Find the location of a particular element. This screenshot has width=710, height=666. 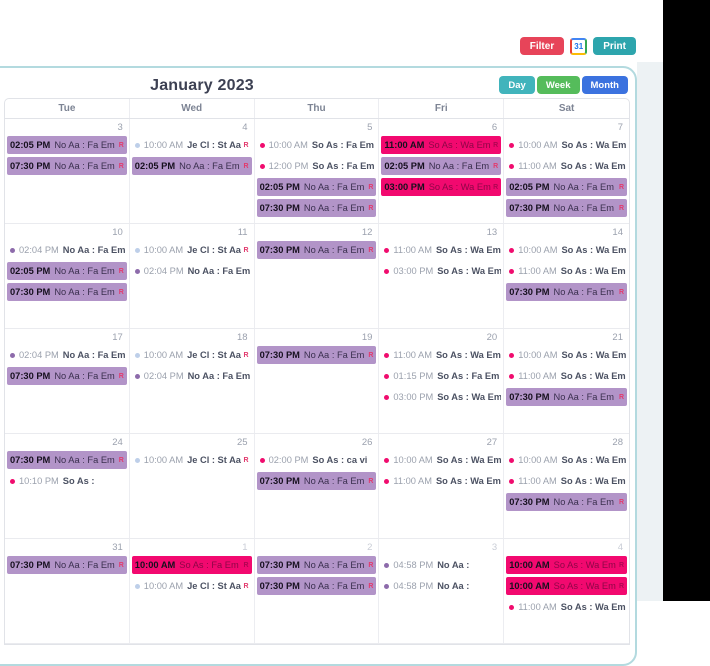

day-header: Tue is located at coordinates (67, 108).